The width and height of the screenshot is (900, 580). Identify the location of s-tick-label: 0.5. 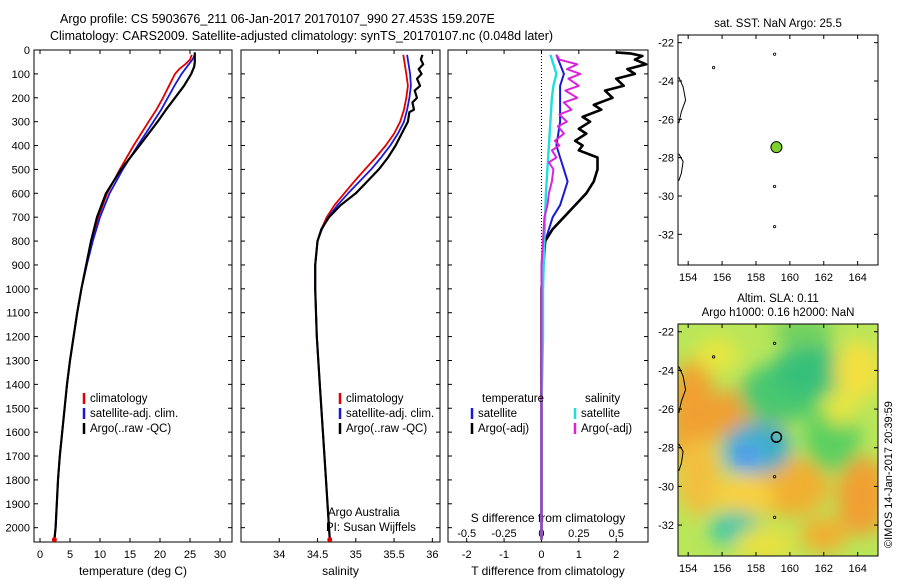
(616, 534).